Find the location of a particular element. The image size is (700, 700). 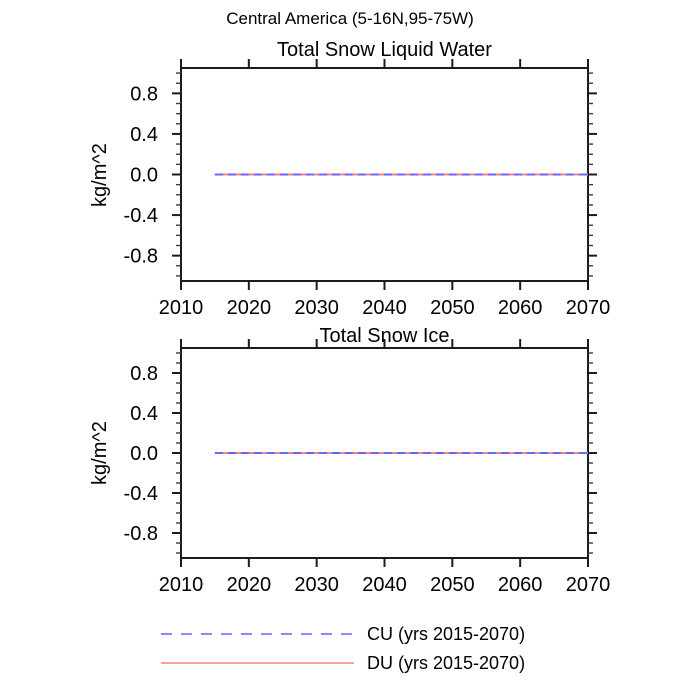

chart-title-total-snow-liquid-water: Total Snow Liquid Water is located at coordinates (384, 50).